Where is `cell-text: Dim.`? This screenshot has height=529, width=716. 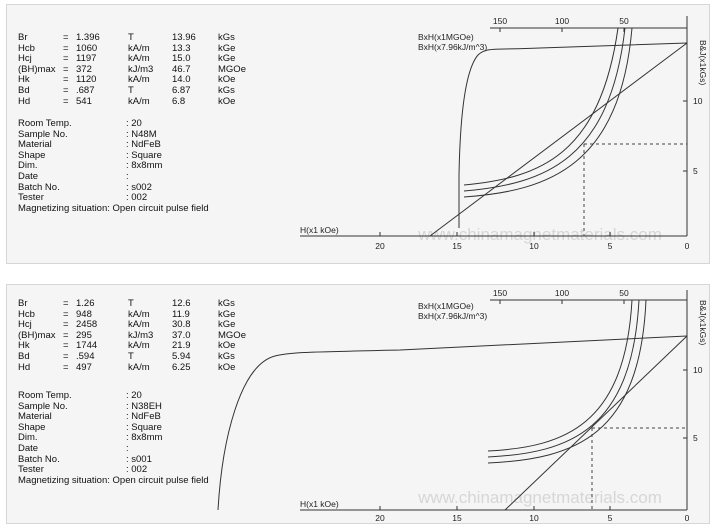
cell-text: Dim. is located at coordinates (28, 438).